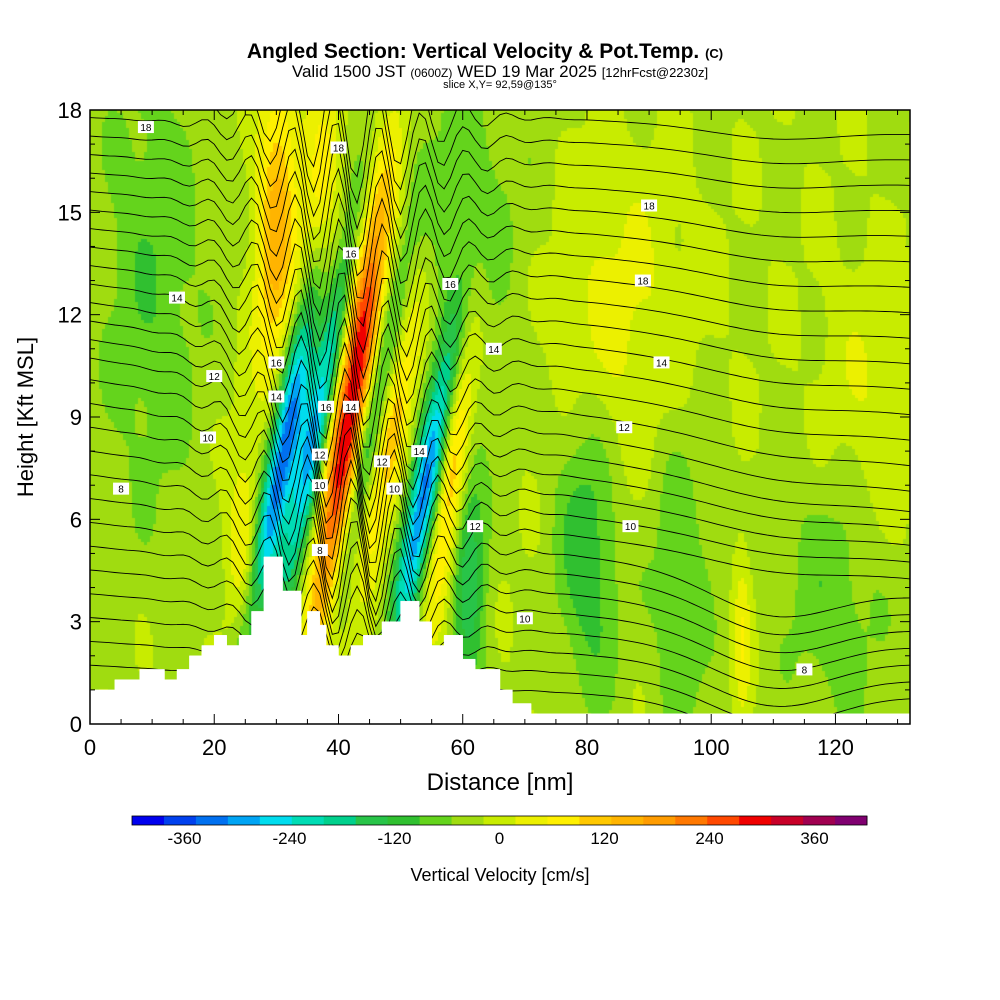  What do you see at coordinates (709, 838) in the screenshot?
I see `colorbar-tick-label: 240` at bounding box center [709, 838].